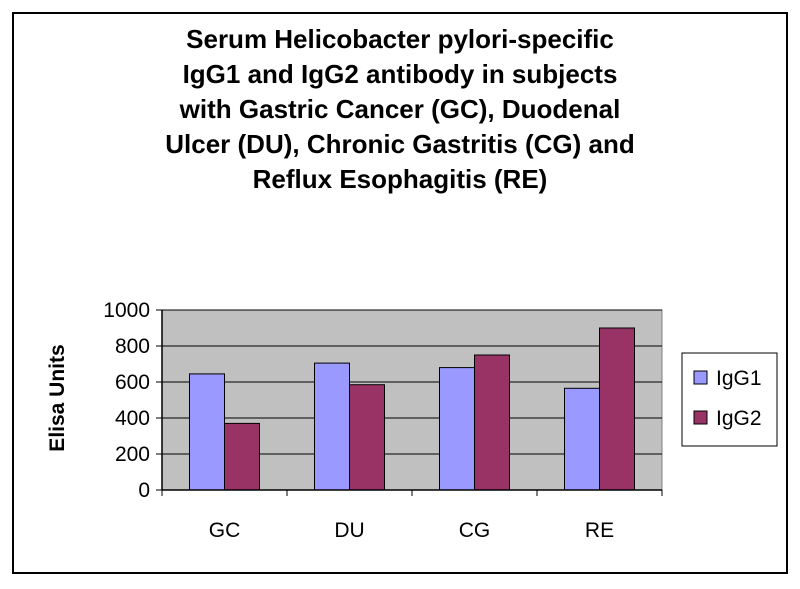 The width and height of the screenshot is (800, 589). I want to click on bar-igg1-gc, so click(207, 432).